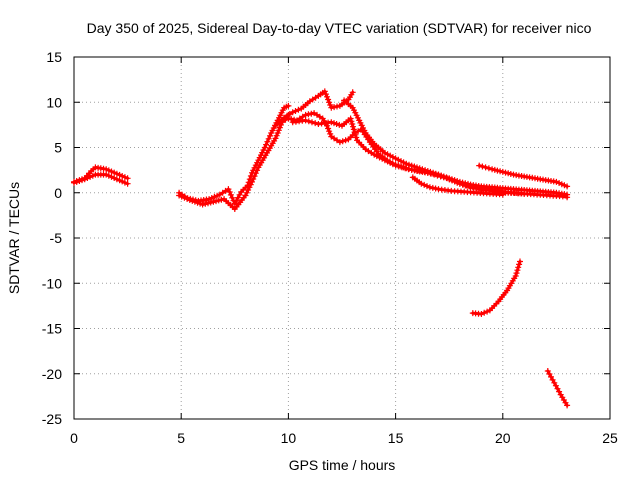  What do you see at coordinates (56, 238) in the screenshot?
I see `y-tick-label: -5` at bounding box center [56, 238].